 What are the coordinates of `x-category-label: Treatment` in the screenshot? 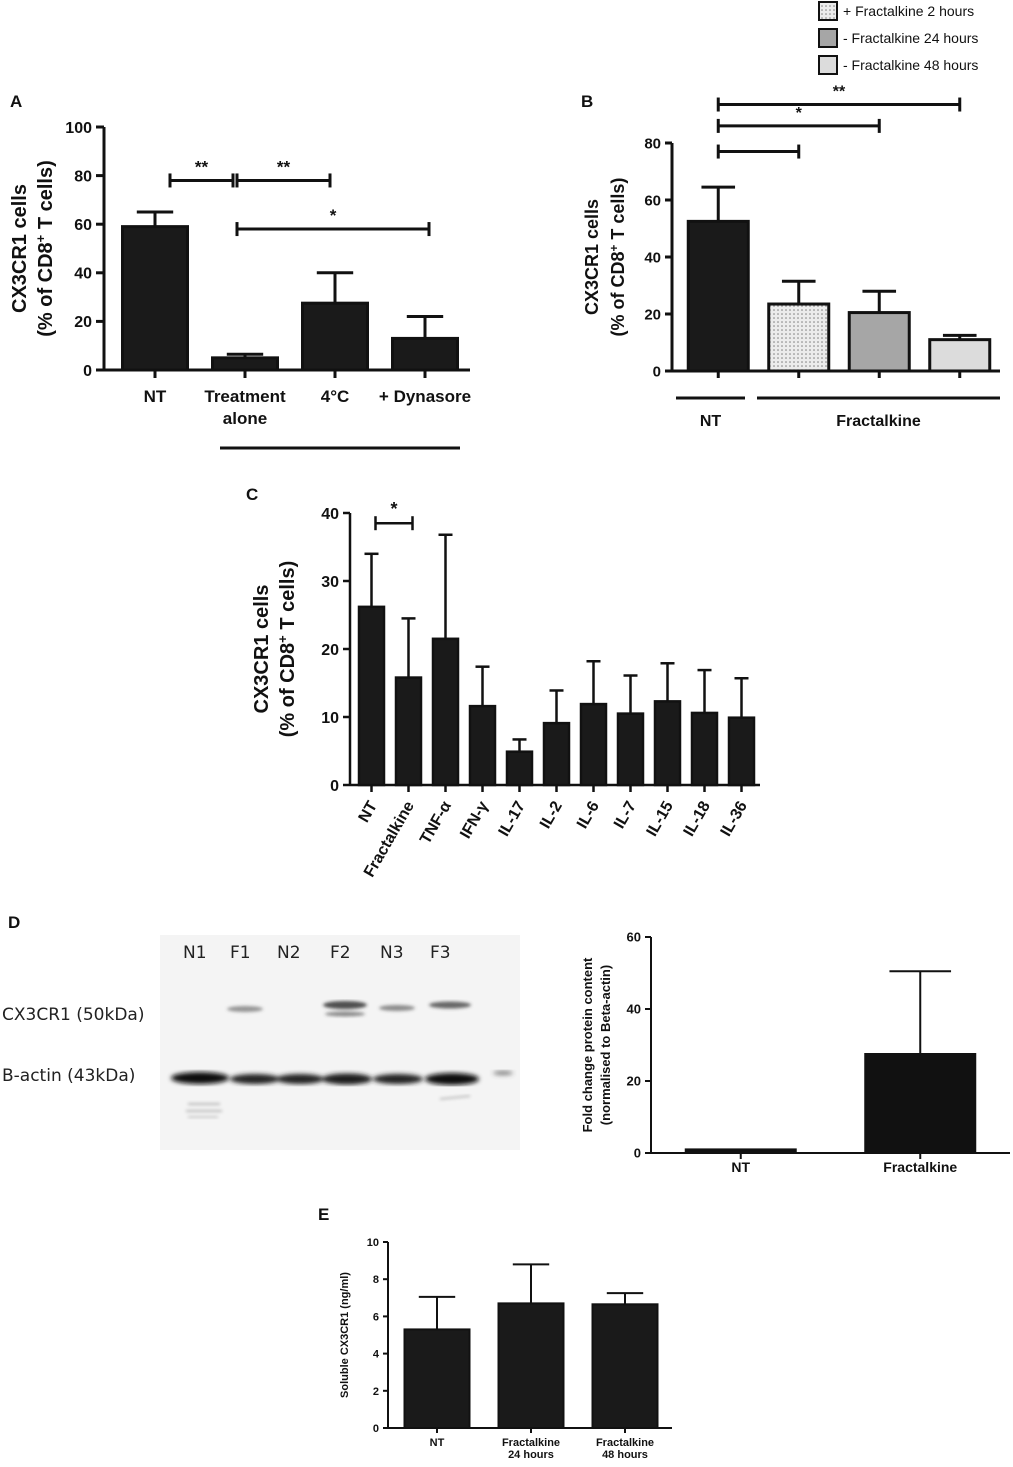 It's located at (245, 396).